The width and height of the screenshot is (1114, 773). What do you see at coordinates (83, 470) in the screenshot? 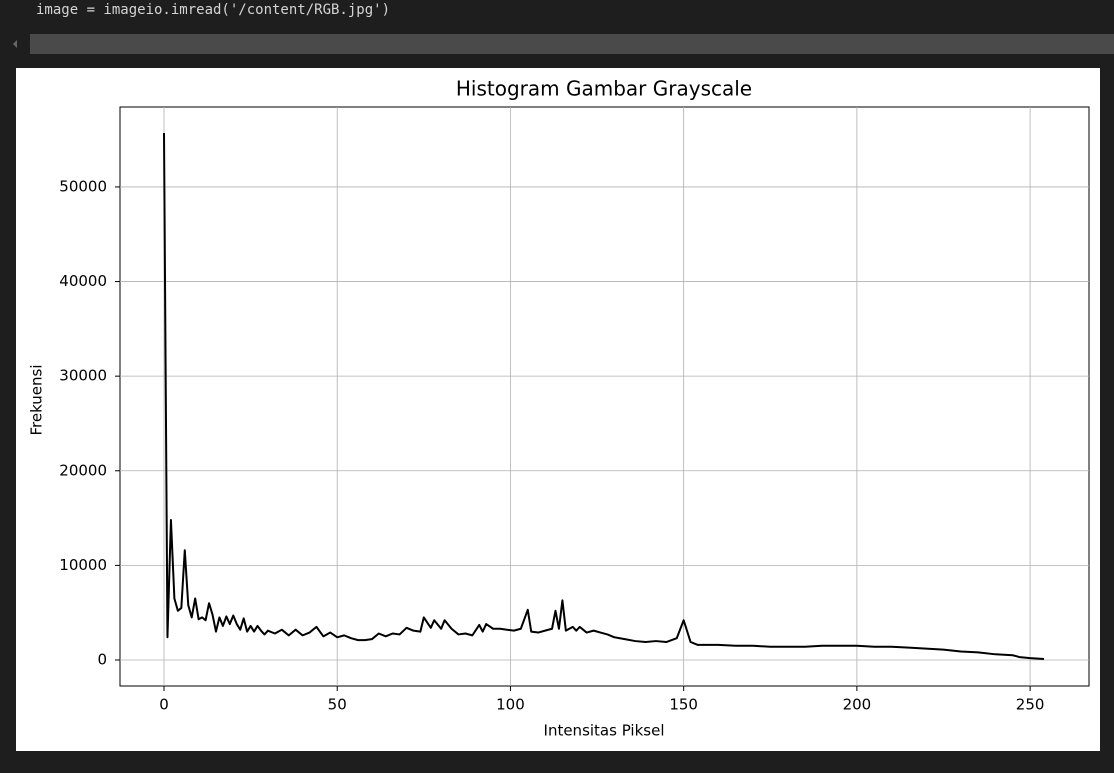
I see `y-tick-label: 20000` at bounding box center [83, 470].